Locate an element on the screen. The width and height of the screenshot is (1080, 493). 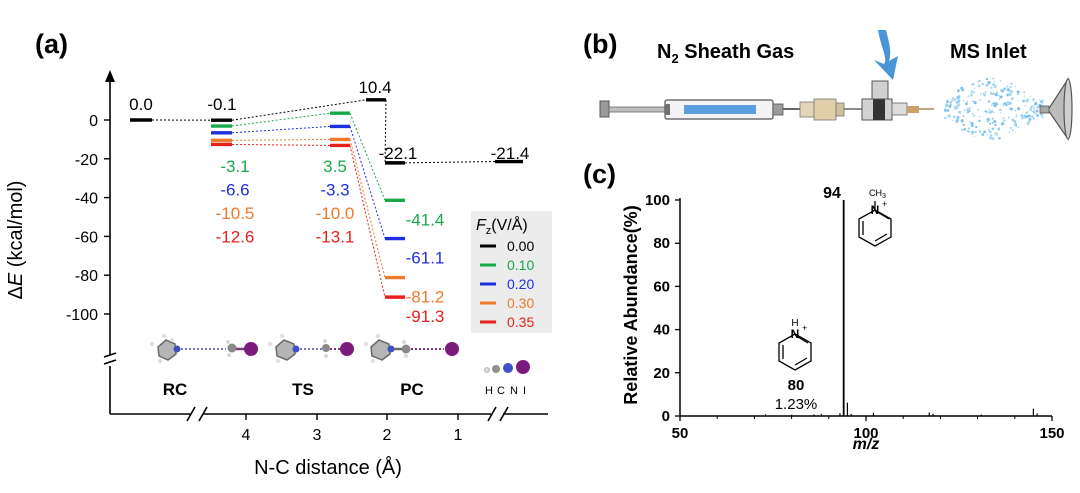
legend-title: Fz(V/Å) is located at coordinates (502, 226).